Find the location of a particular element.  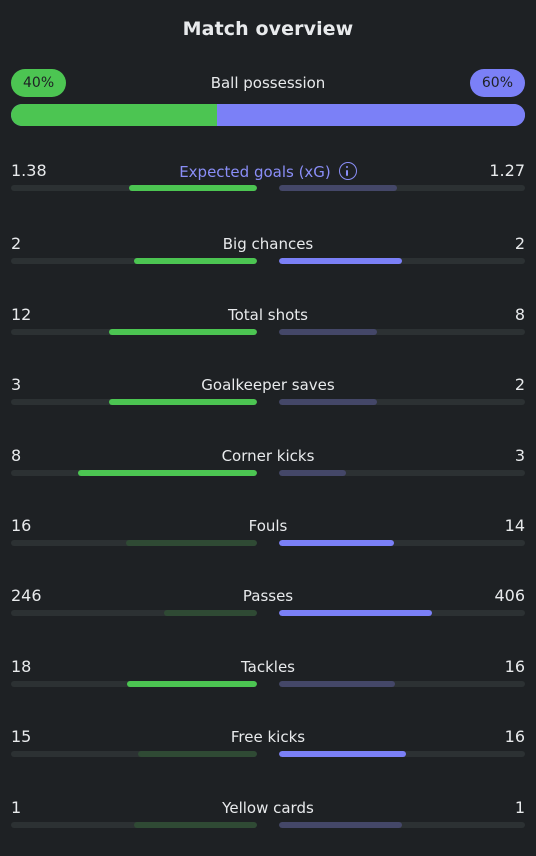

stat-row: 246 Passes 406 is located at coordinates (268, 611).